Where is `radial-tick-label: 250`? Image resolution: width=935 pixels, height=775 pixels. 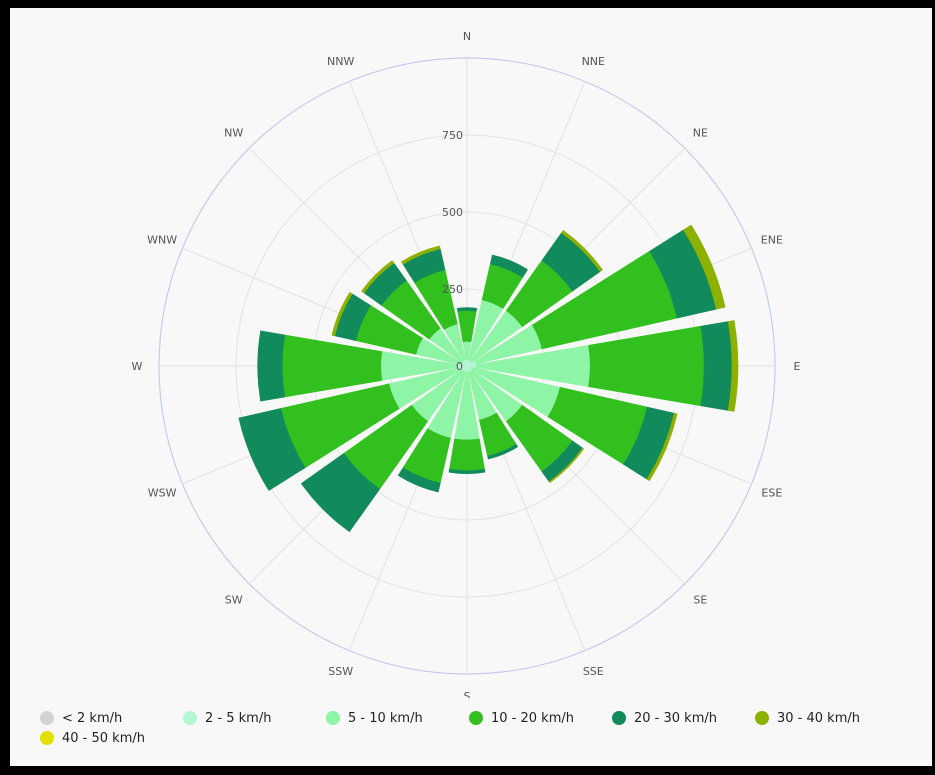 radial-tick-label: 250 is located at coordinates (452, 289).